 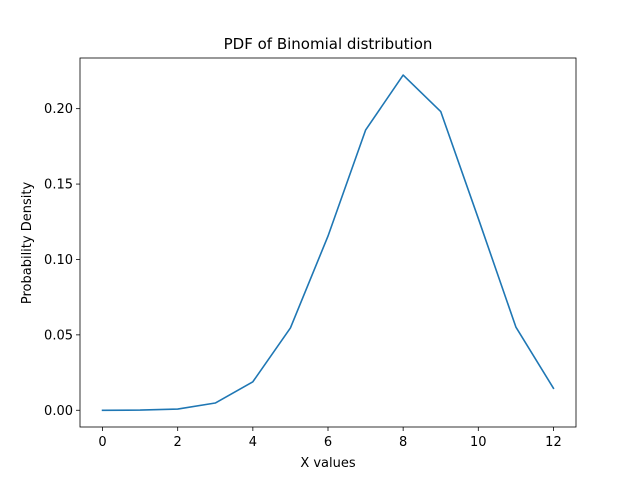 I want to click on x-axis-ticks: 0 2 4 6 8 10 12, so click(x=330, y=438).